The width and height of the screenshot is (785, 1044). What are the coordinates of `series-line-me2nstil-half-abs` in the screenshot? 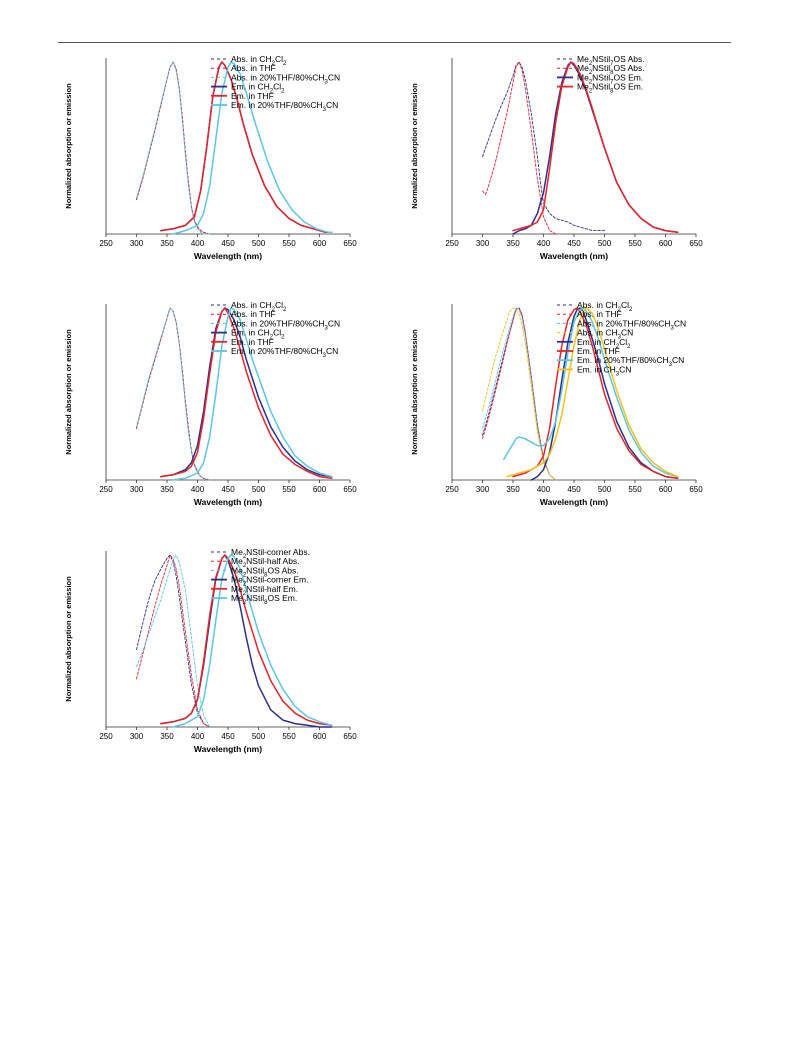 It's located at (173, 641).